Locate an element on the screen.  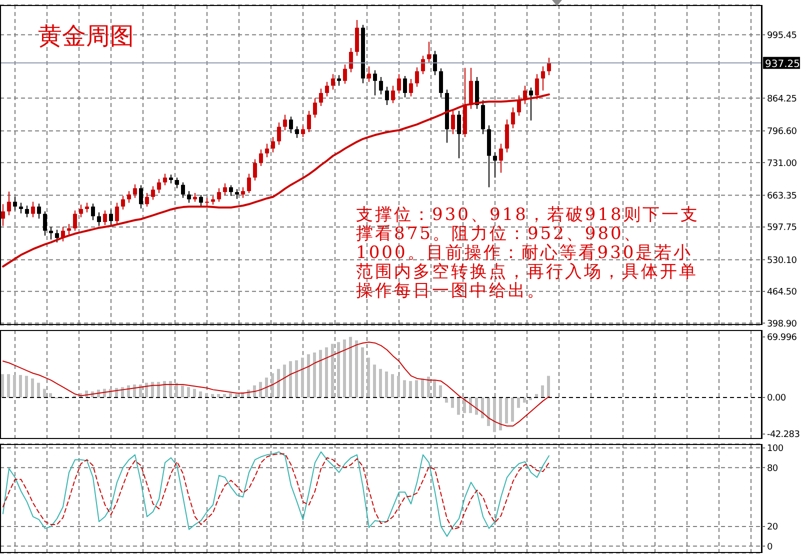
y-tick-label: 0 is located at coordinates (770, 547).